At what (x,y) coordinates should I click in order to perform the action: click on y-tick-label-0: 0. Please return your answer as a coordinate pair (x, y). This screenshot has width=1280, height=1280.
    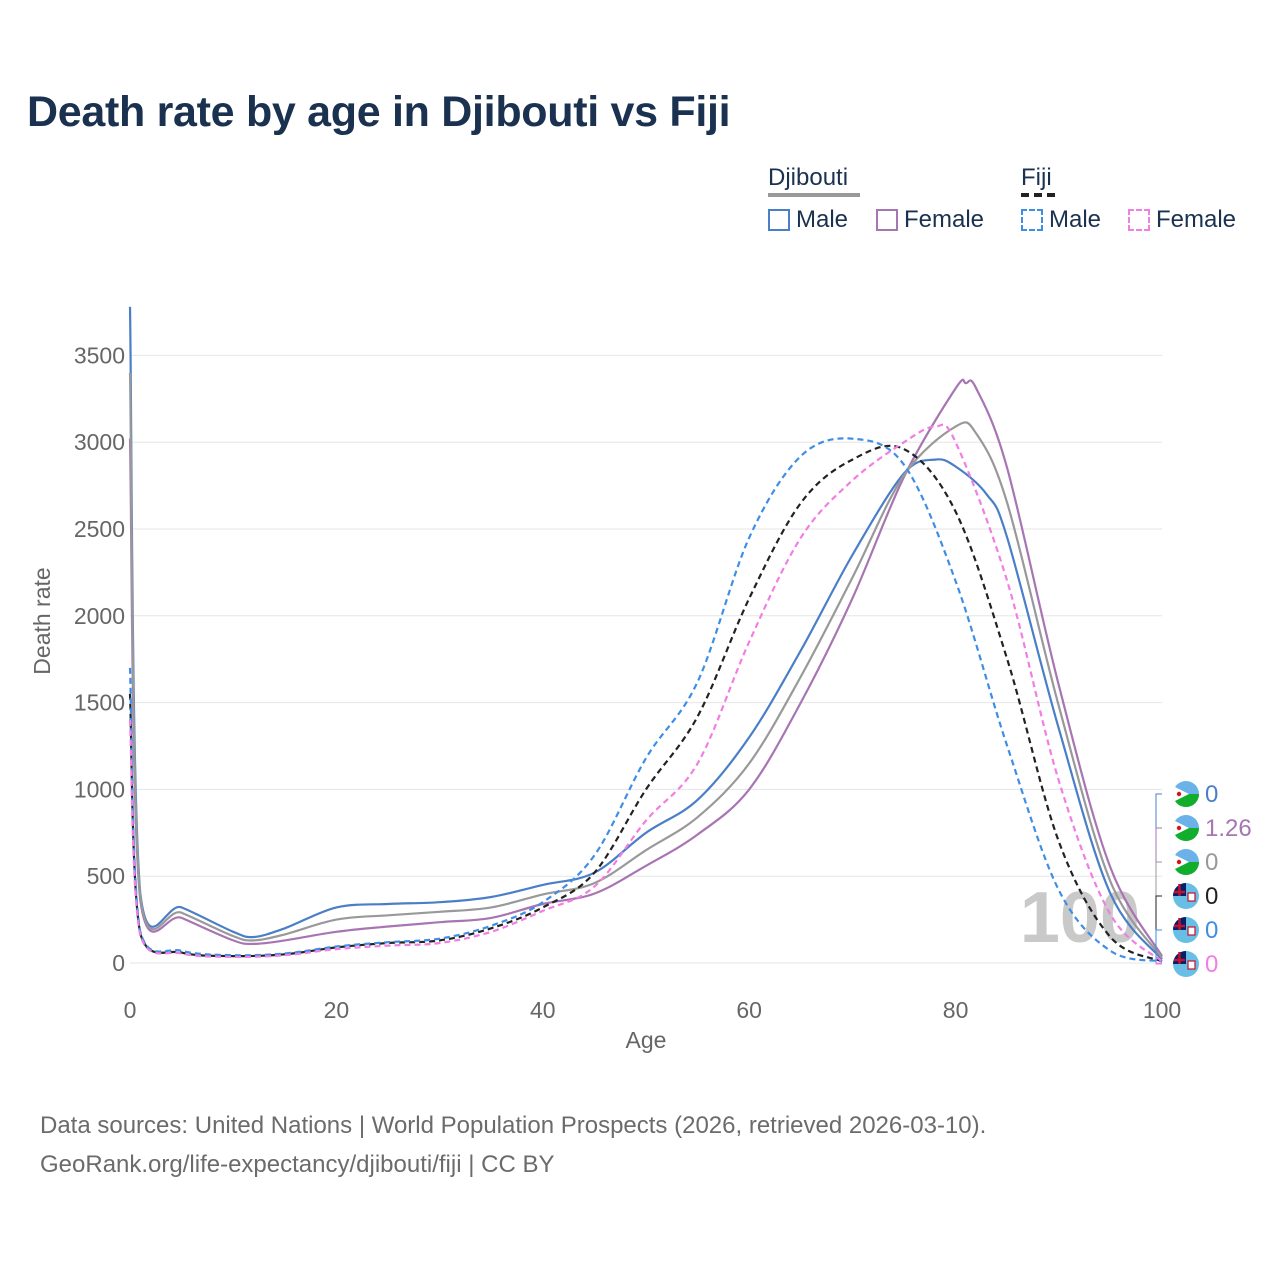
    Looking at the image, I should click on (118, 963).